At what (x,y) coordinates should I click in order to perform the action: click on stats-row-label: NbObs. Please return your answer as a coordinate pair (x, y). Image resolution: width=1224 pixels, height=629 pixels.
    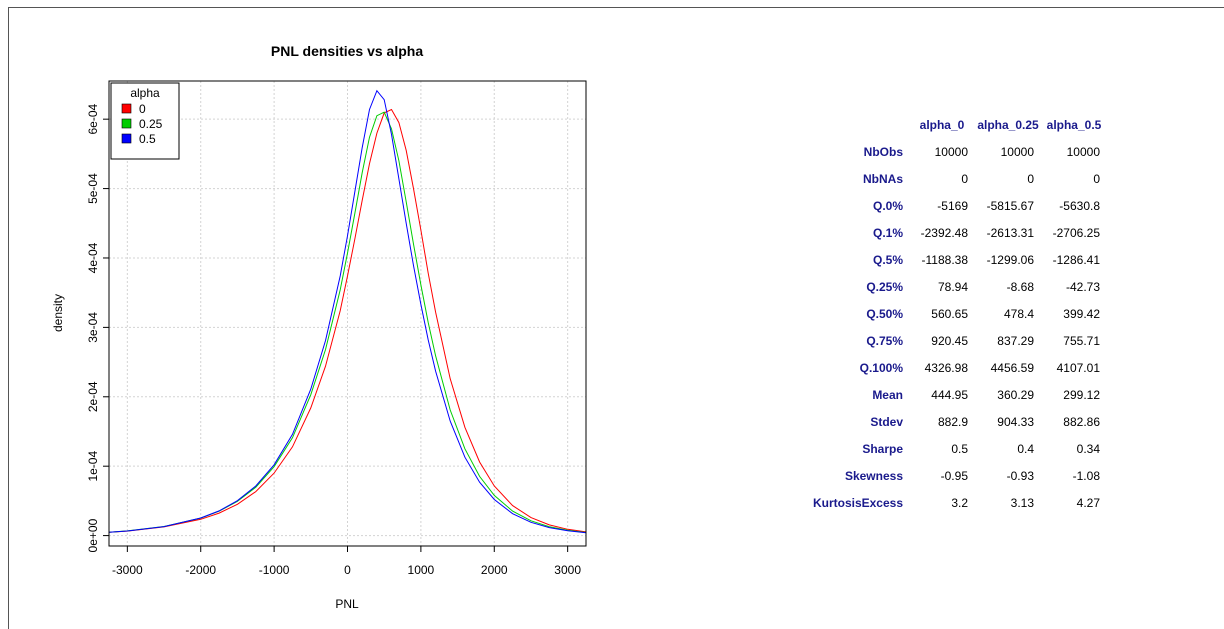
    Looking at the image, I should click on (883, 151).